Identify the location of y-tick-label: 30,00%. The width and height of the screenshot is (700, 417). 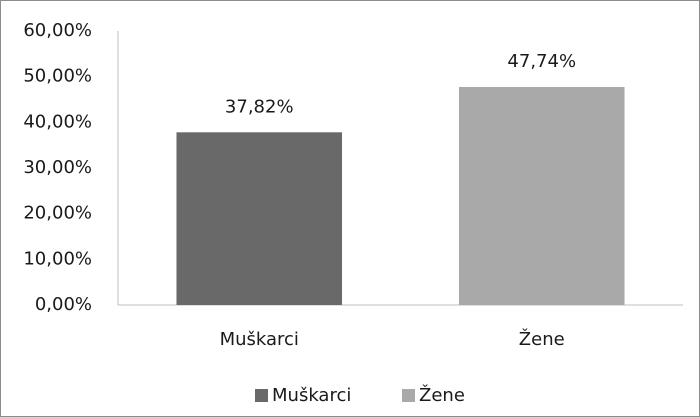
(57, 167).